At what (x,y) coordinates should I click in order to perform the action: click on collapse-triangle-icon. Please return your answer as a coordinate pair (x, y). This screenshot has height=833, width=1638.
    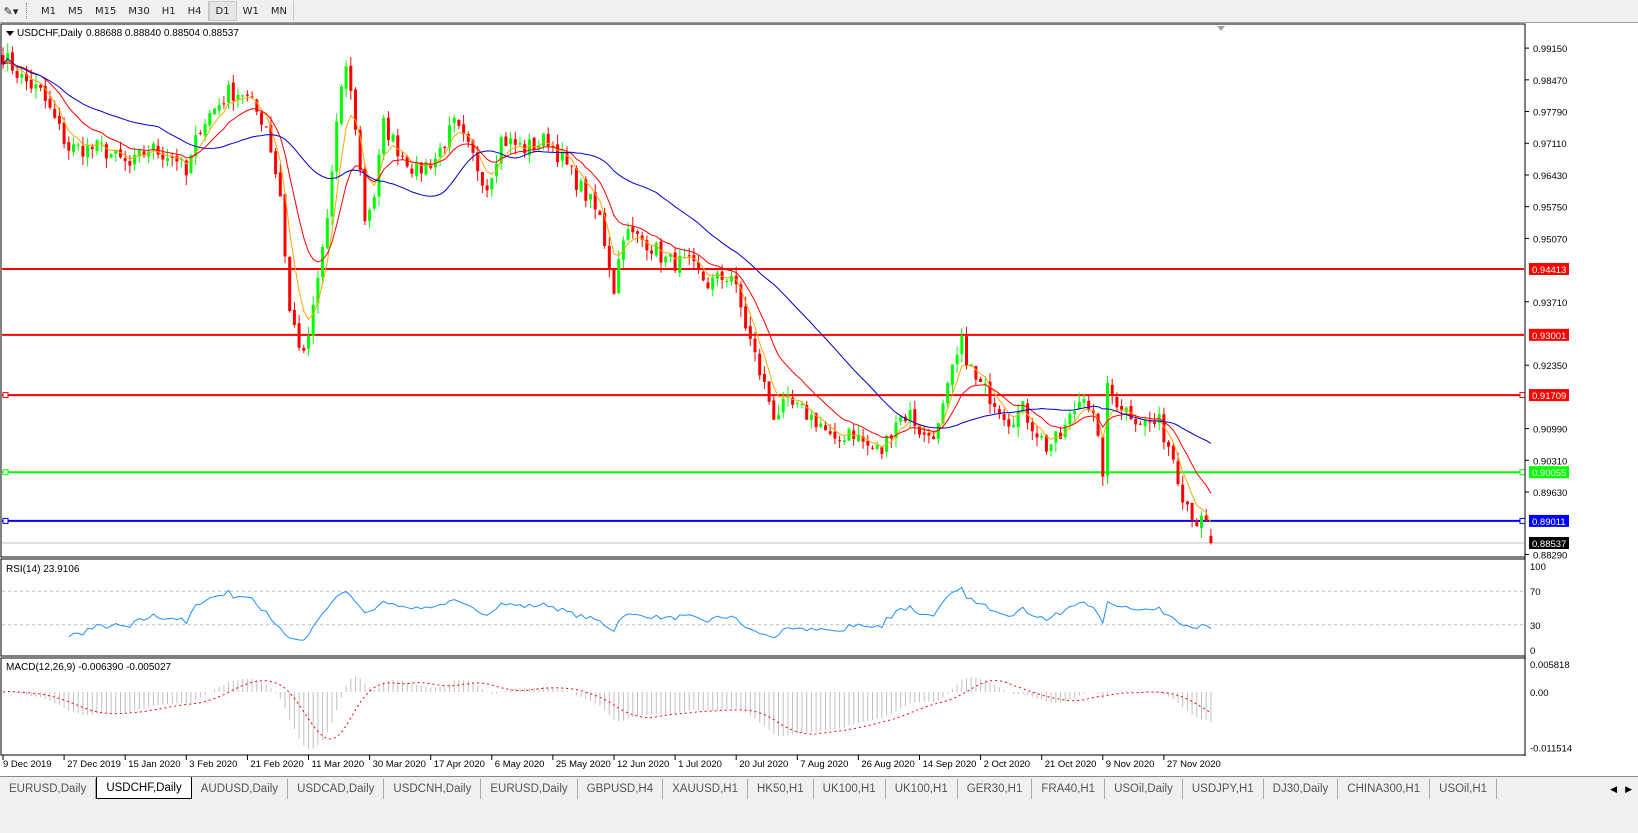
    Looking at the image, I should click on (10, 33).